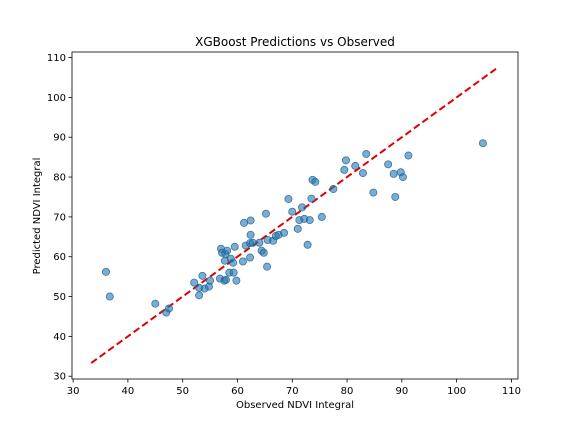 This screenshot has width=576, height=437. I want to click on x-axis-ticks: 30 40 50 60 70 80 90 100 110, so click(294, 388).